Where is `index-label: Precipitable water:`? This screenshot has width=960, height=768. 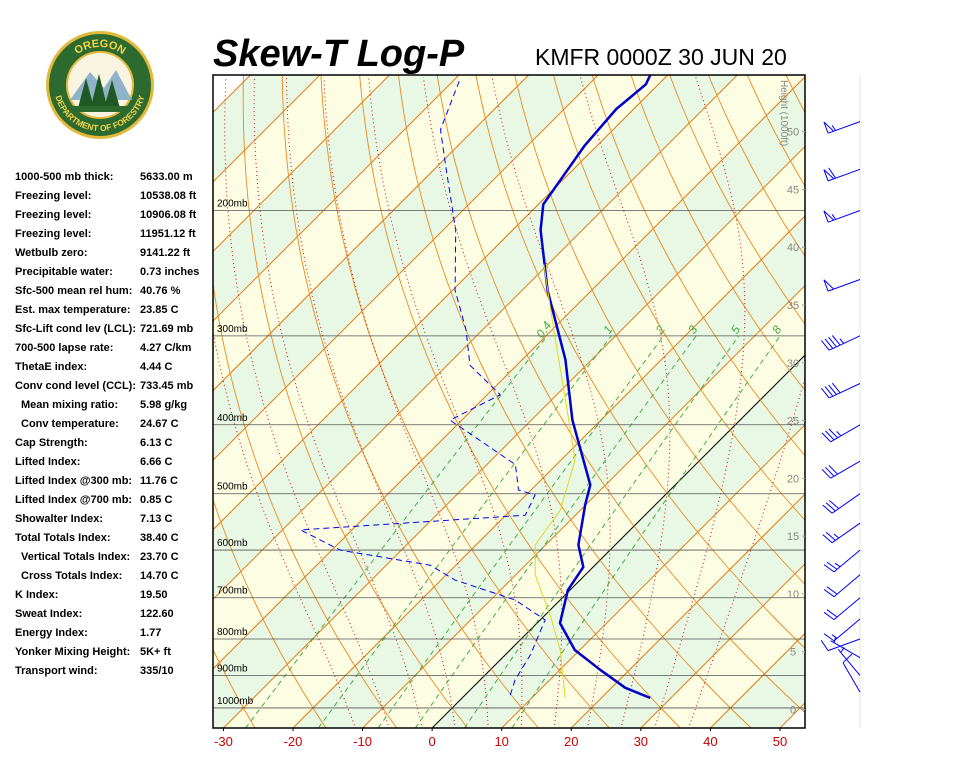 index-label: Precipitable water: is located at coordinates (64, 272).